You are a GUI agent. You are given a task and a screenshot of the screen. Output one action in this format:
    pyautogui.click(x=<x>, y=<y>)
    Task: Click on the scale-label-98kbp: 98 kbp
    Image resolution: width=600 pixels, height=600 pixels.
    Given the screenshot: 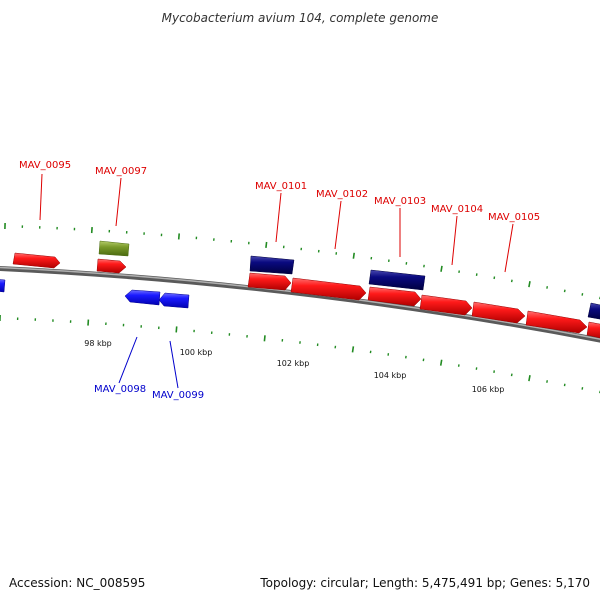 What is the action you would take?
    pyautogui.click(x=98, y=343)
    